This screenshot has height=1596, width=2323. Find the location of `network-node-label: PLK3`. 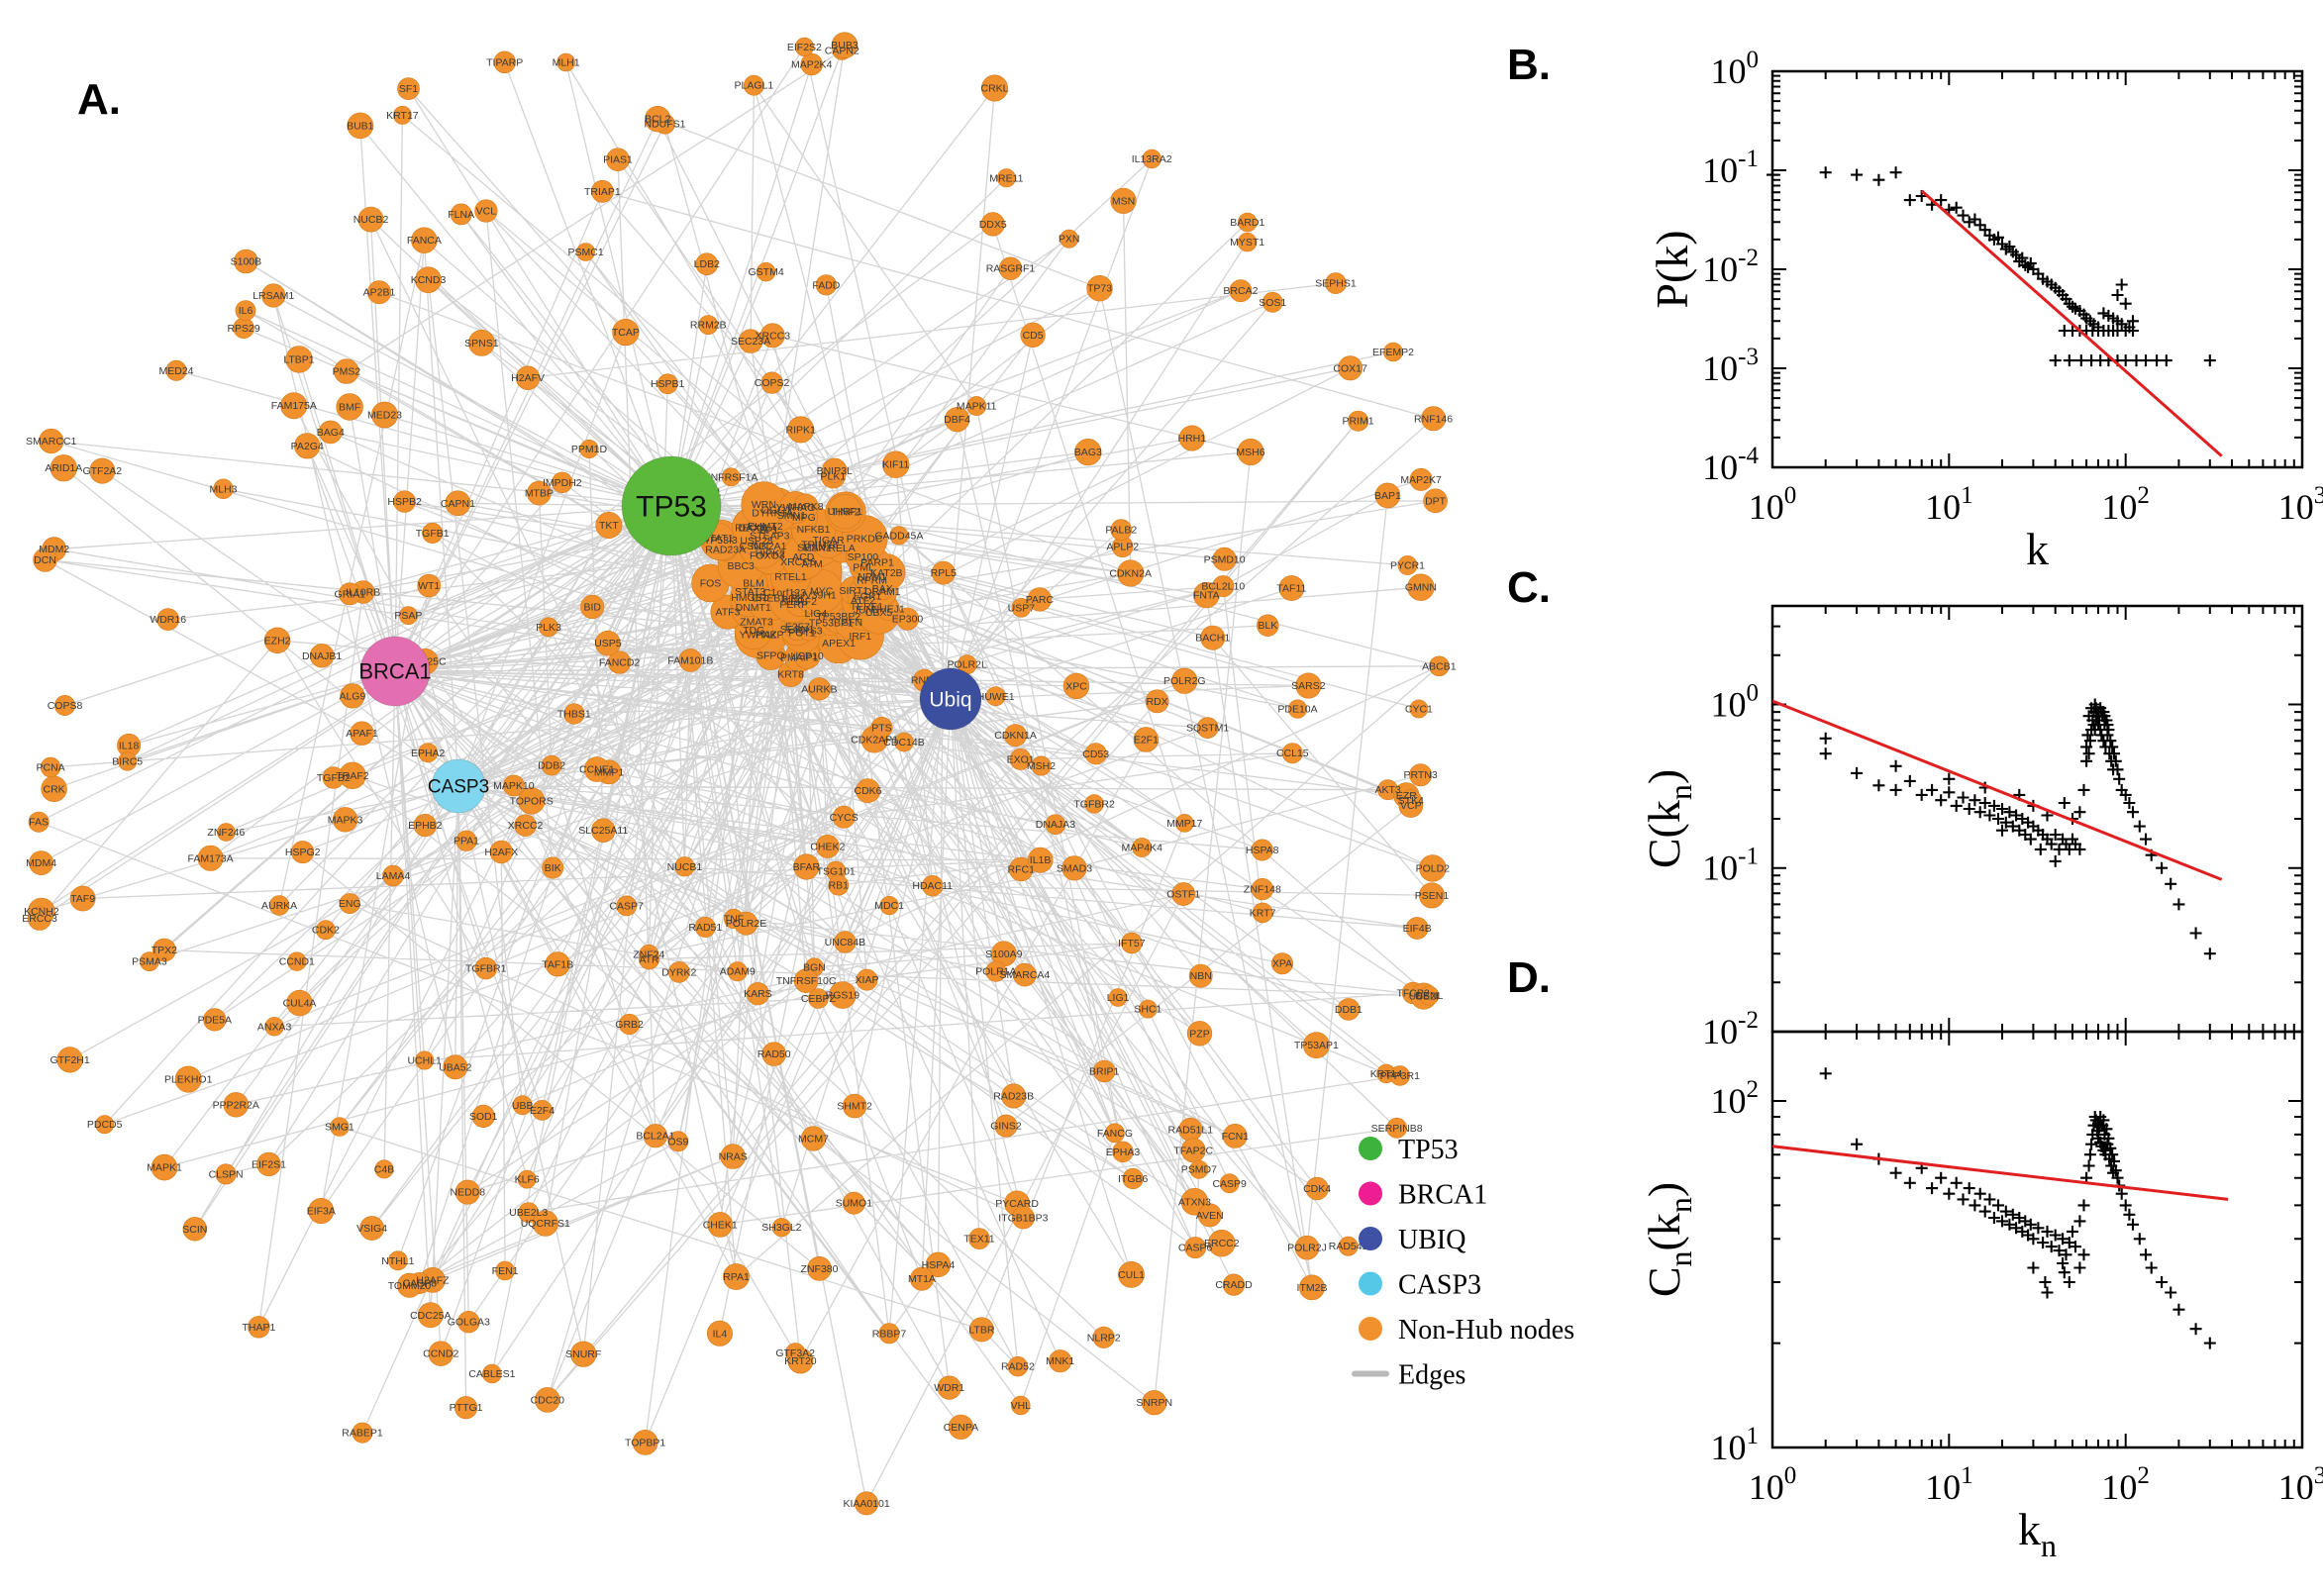

network-node-label: PLK3 is located at coordinates (548, 628).